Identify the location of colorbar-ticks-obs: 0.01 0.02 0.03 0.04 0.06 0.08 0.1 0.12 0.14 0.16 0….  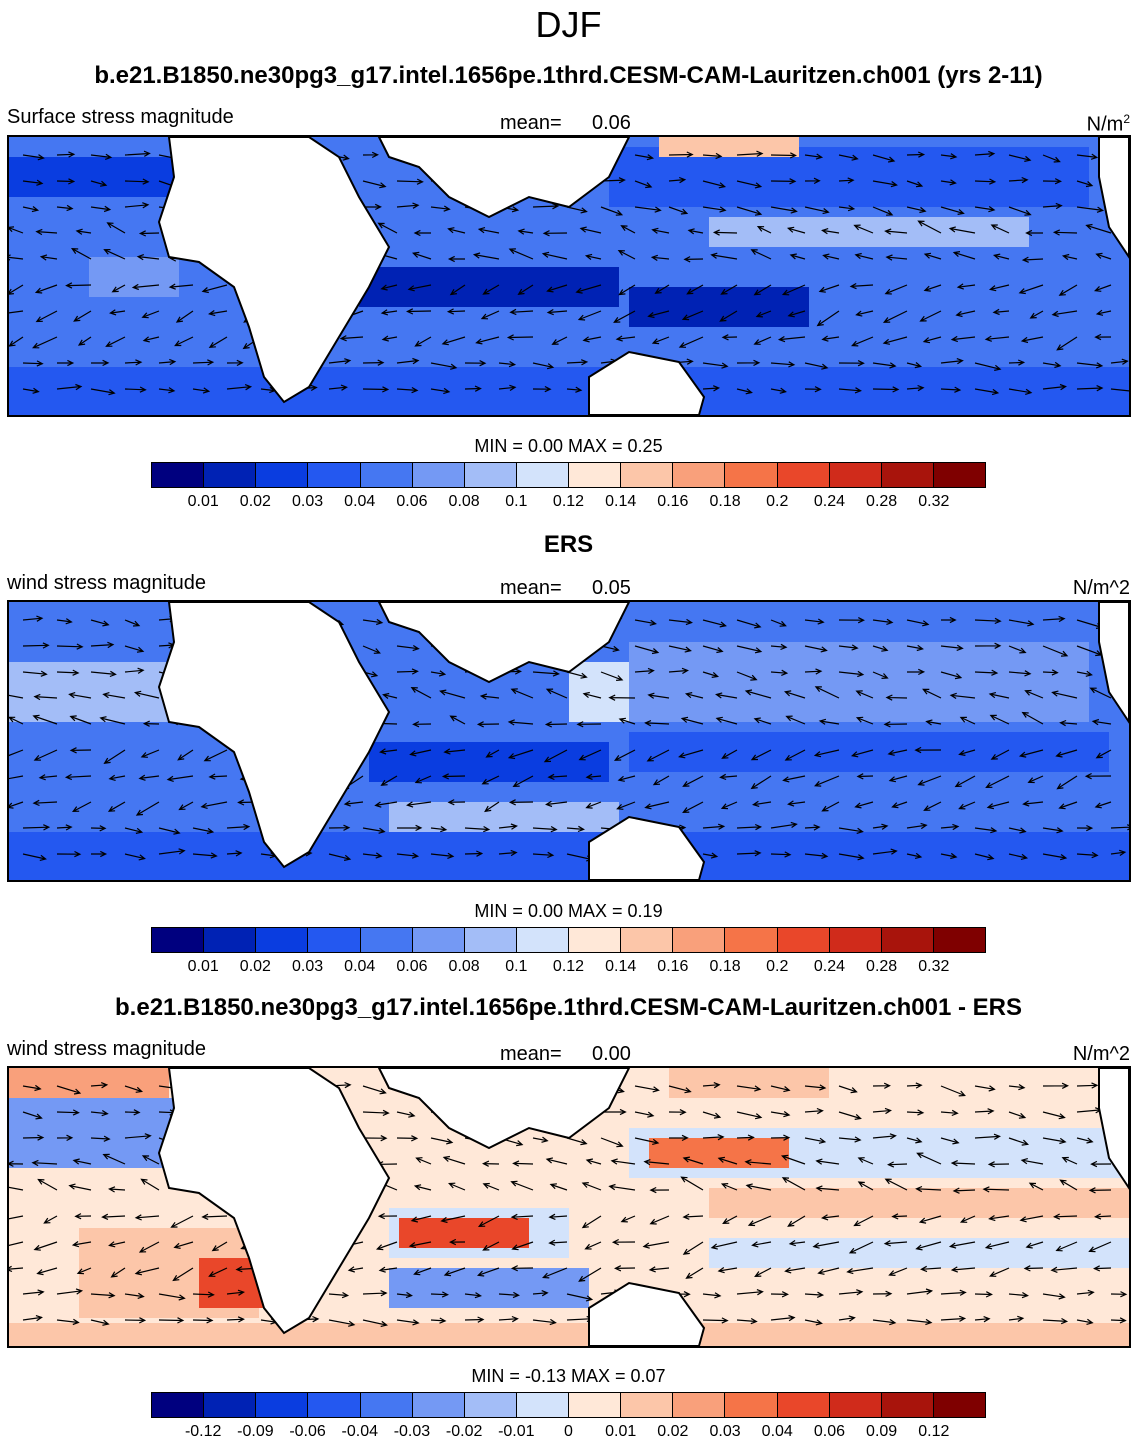
(568, 968).